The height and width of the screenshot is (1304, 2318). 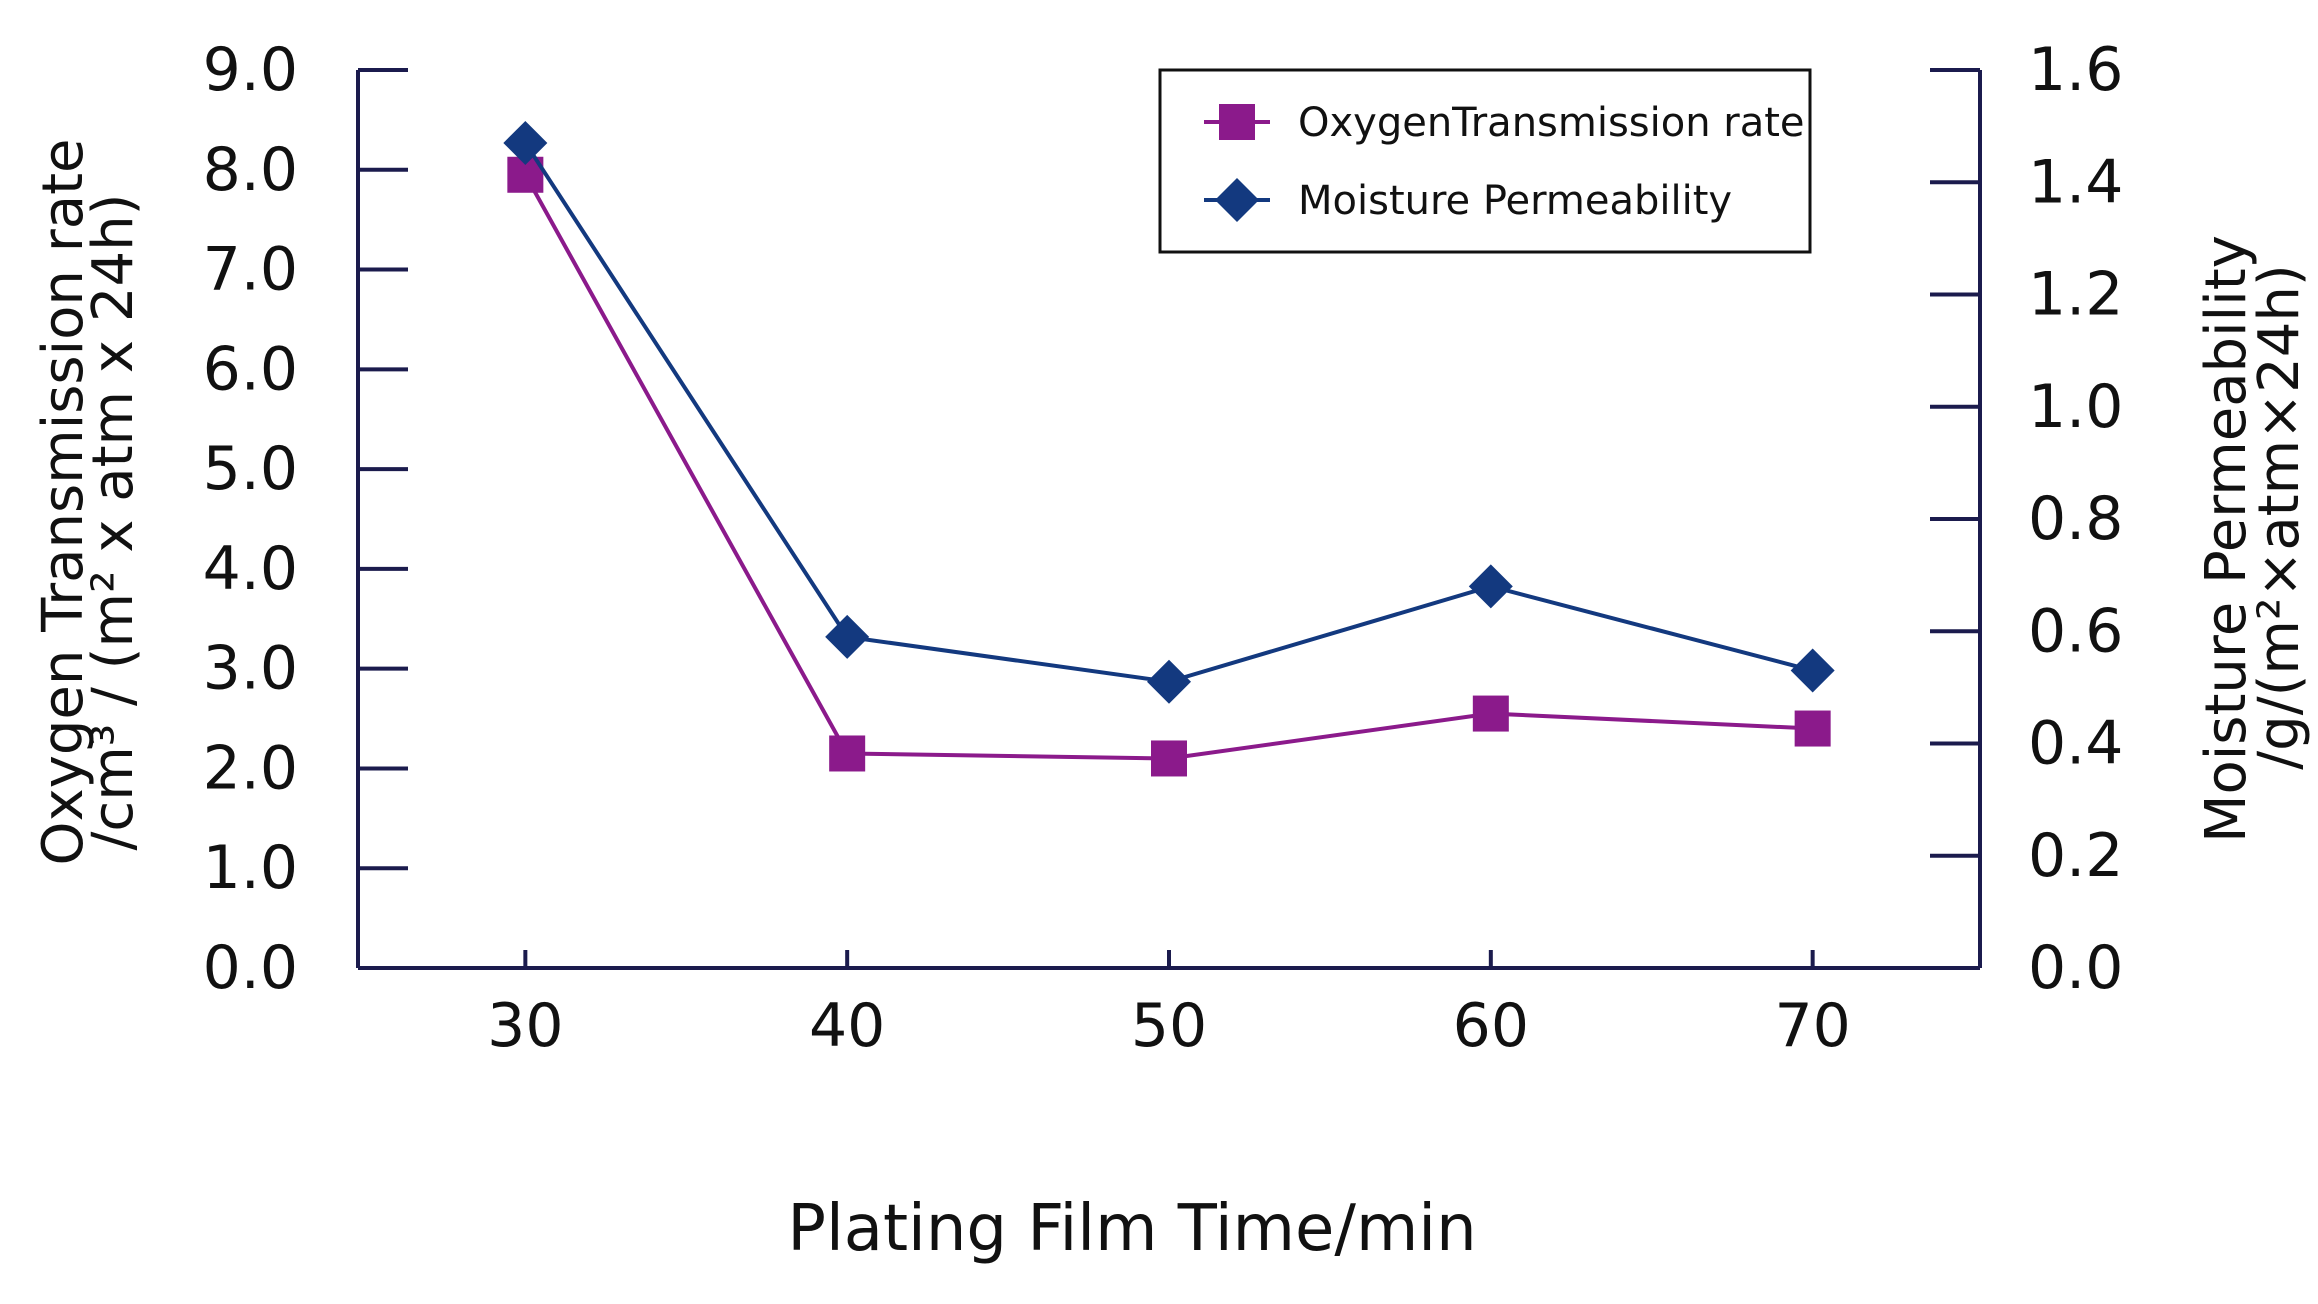 I want to click on y2-tick-label: 0.0, so click(x=2075, y=968).